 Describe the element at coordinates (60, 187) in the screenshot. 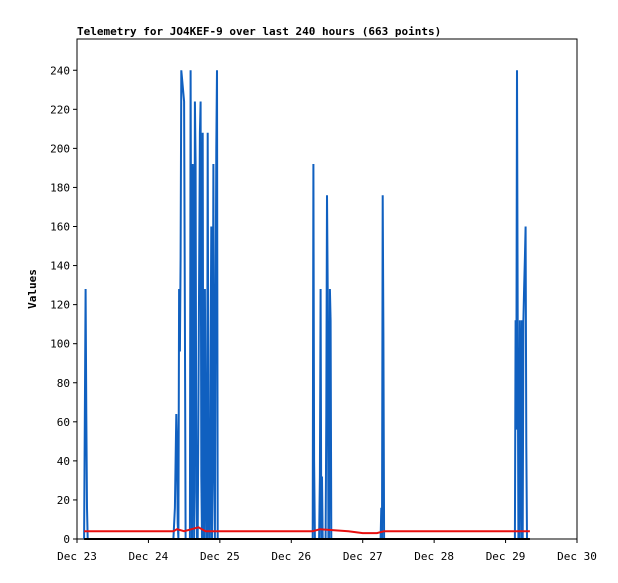

I see `y-tick-label: 180` at that location.